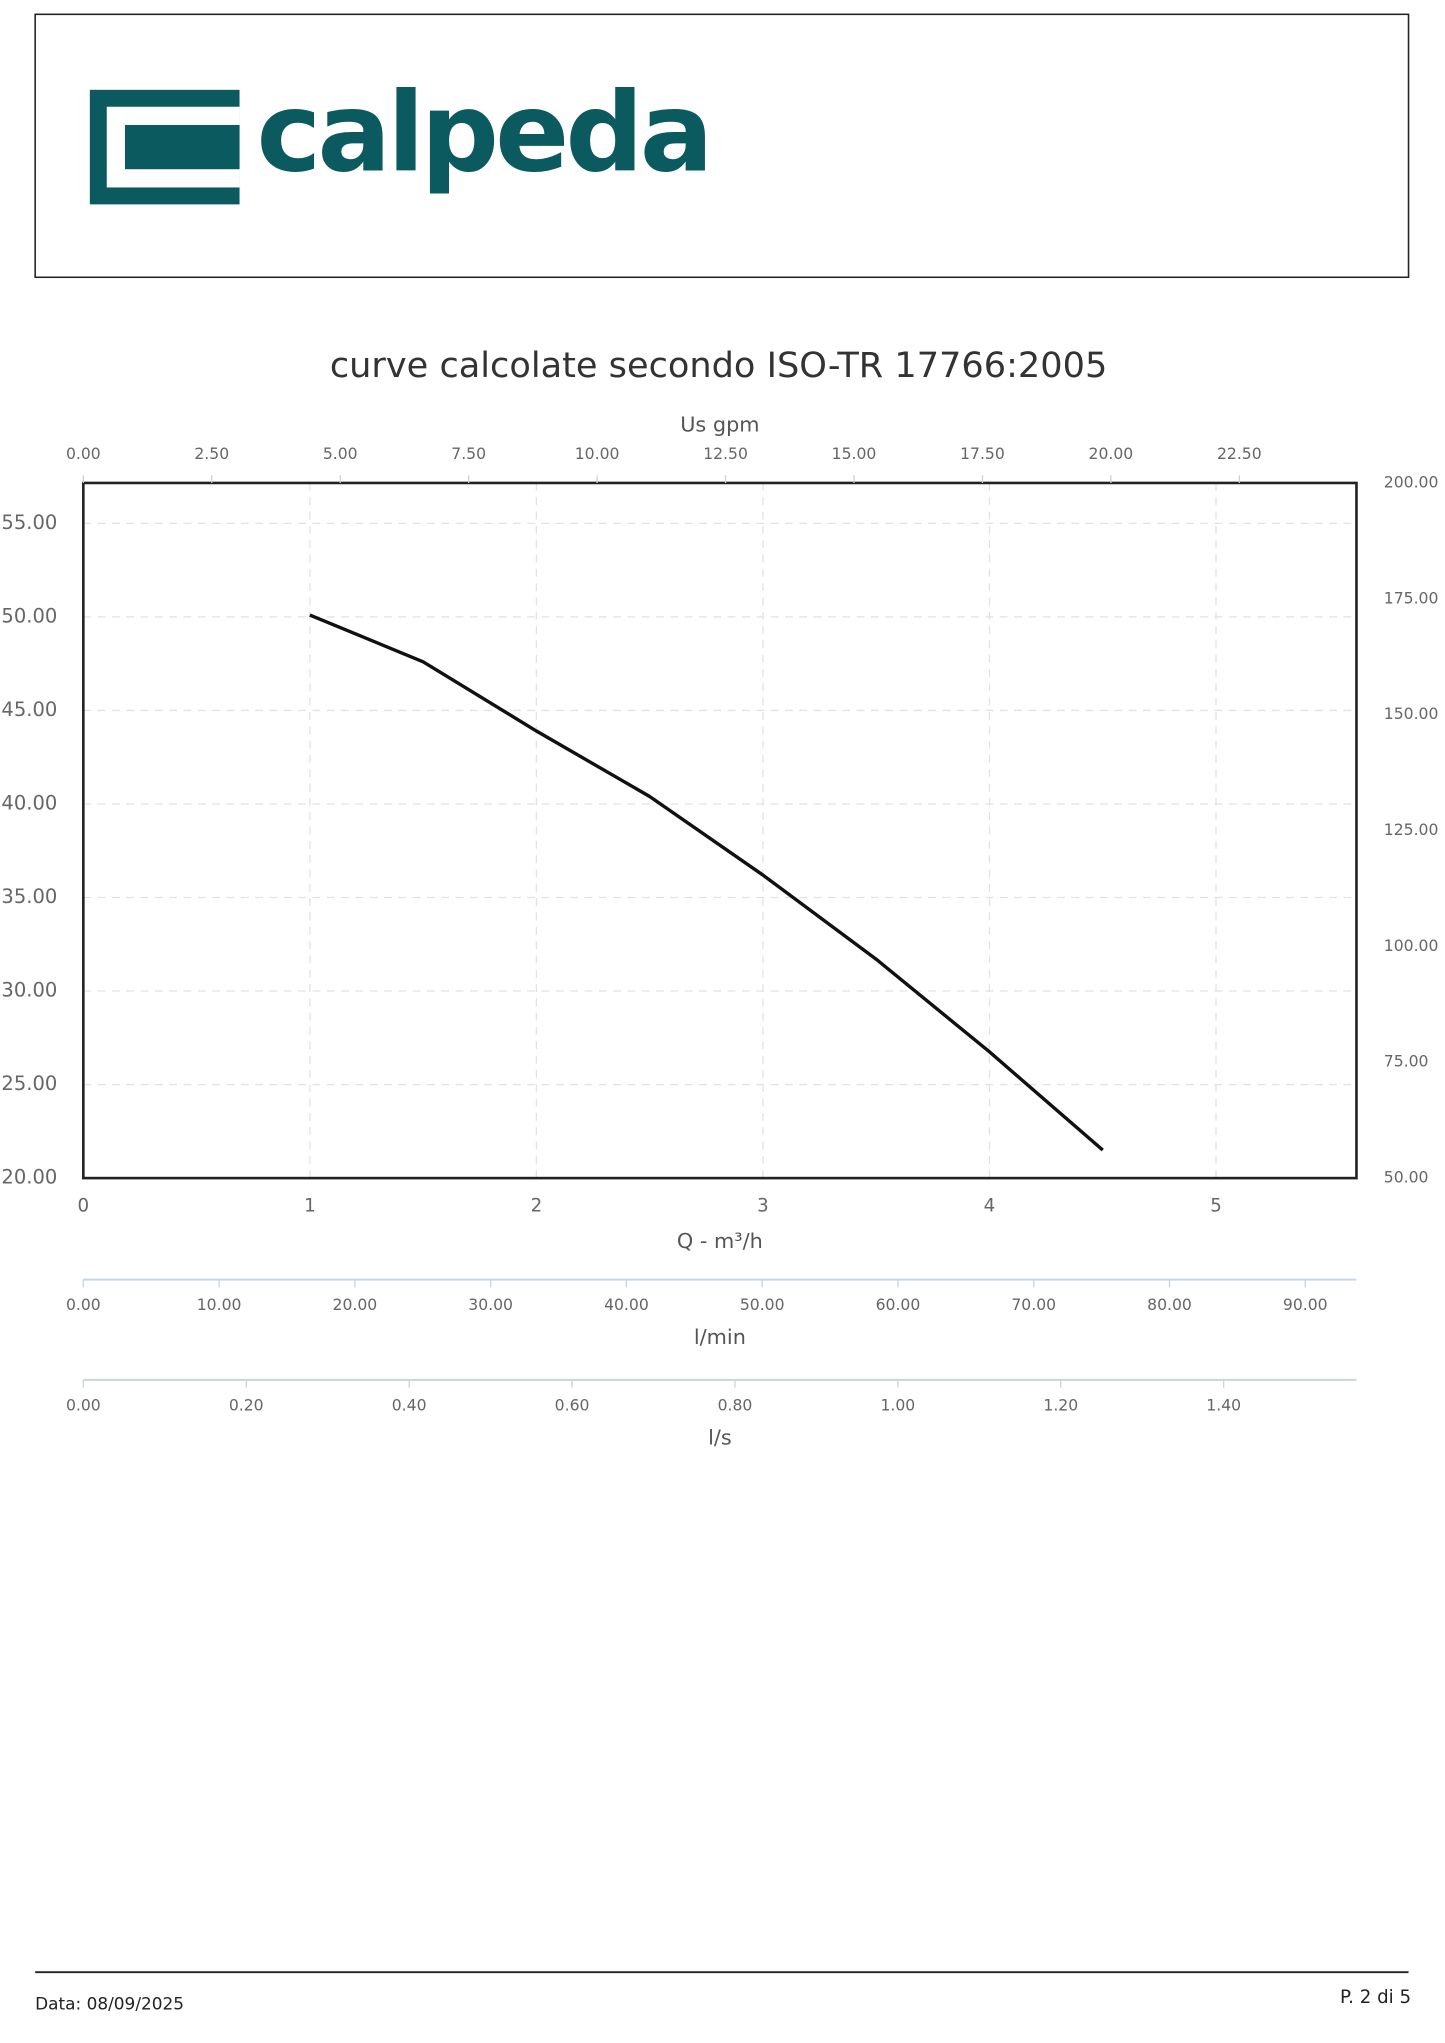 This screenshot has height=2043, width=1445. I want to click on footer-date: Data: 08/09/2025, so click(109, 2004).